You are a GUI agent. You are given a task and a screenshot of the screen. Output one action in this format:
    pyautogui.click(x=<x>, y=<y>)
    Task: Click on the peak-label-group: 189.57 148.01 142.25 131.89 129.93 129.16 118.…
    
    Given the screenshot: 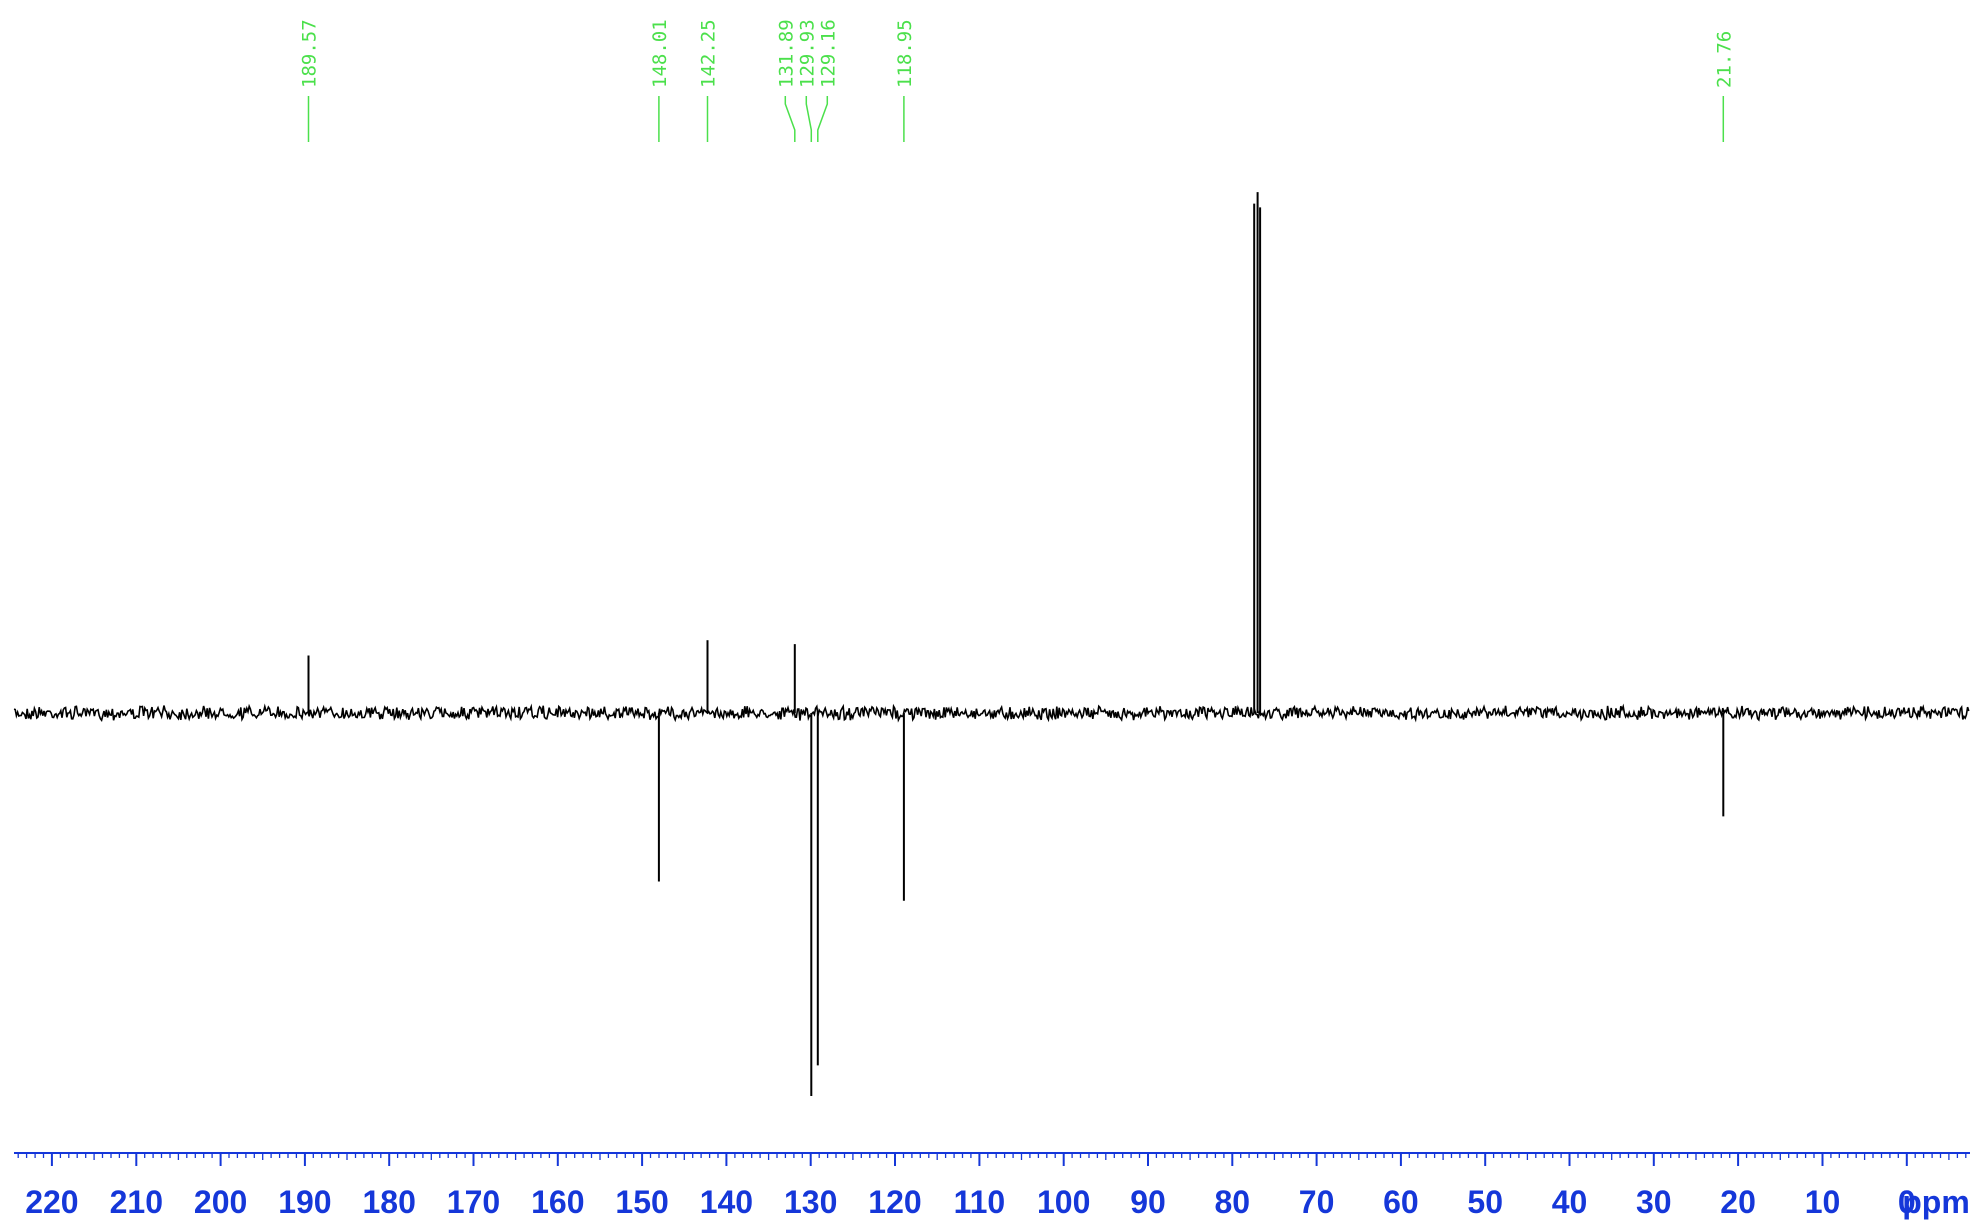 What is the action you would take?
    pyautogui.click(x=1017, y=80)
    